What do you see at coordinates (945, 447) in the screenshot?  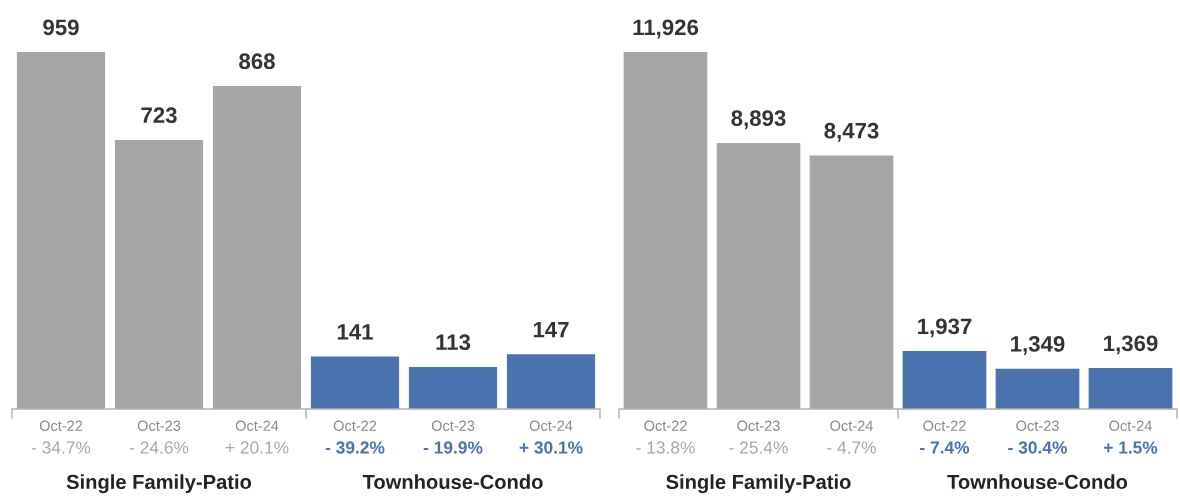 I see `text: - 7.4%` at bounding box center [945, 447].